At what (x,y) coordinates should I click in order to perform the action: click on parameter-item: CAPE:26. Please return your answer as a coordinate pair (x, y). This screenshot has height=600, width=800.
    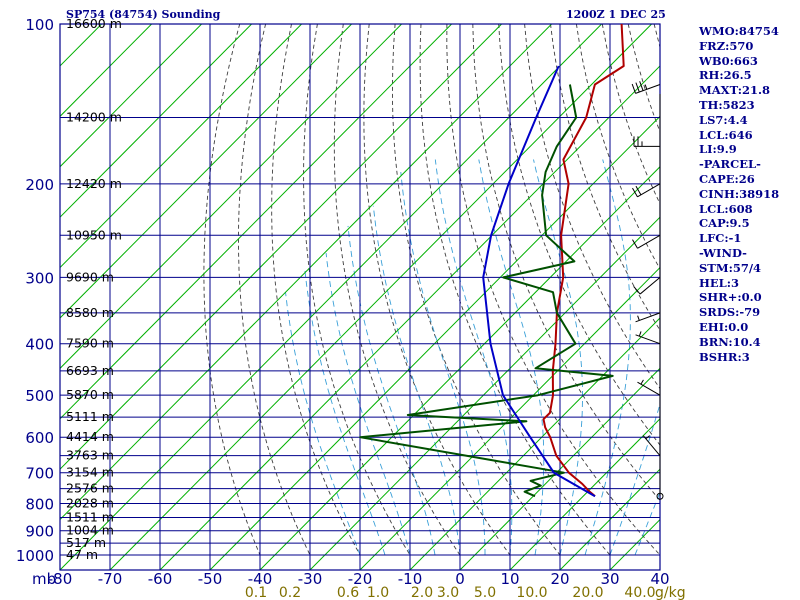
    Looking at the image, I should click on (727, 178).